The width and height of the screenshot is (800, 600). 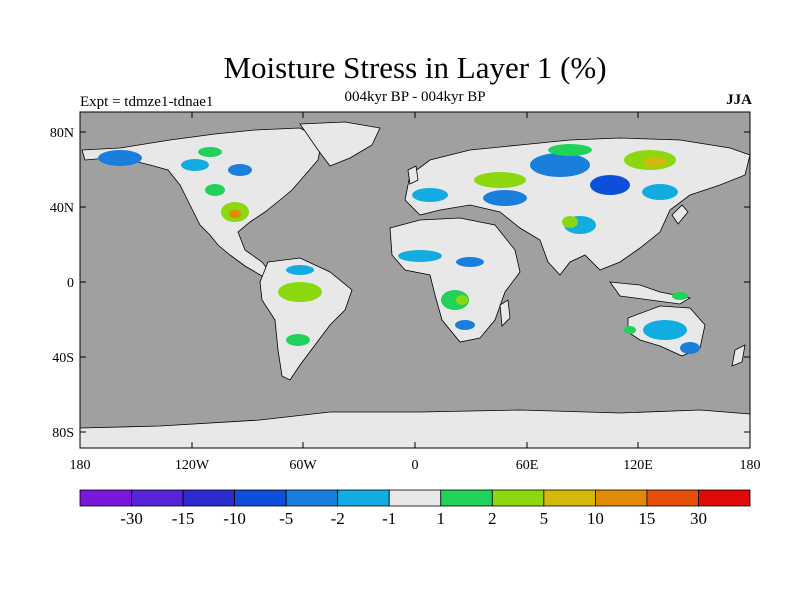 What do you see at coordinates (638, 465) in the screenshot?
I see `lon-tick-label: 120E` at bounding box center [638, 465].